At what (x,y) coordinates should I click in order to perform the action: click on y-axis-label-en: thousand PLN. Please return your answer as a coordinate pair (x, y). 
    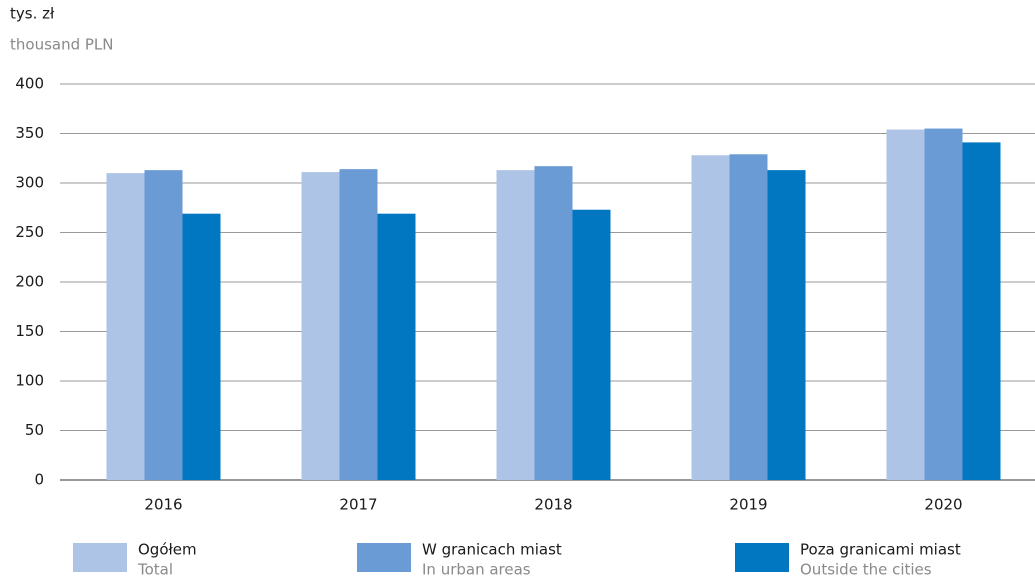
    Looking at the image, I should click on (62, 45).